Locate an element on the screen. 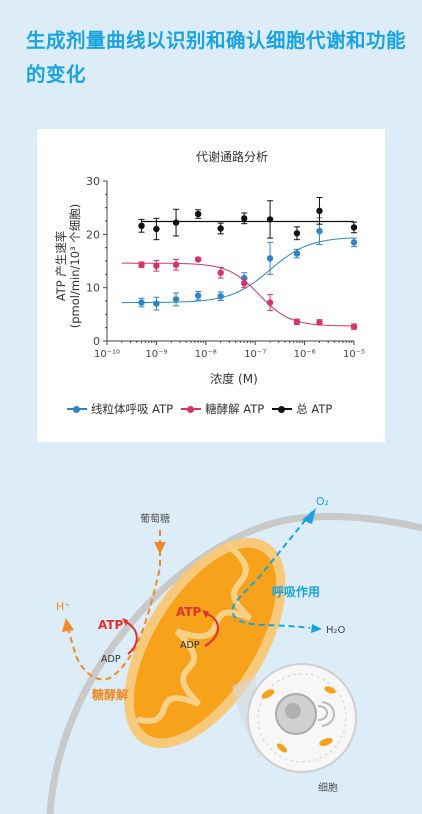 Image resolution: width=422 pixels, height=814 pixels. glucose-arrowhead is located at coordinates (160, 548).